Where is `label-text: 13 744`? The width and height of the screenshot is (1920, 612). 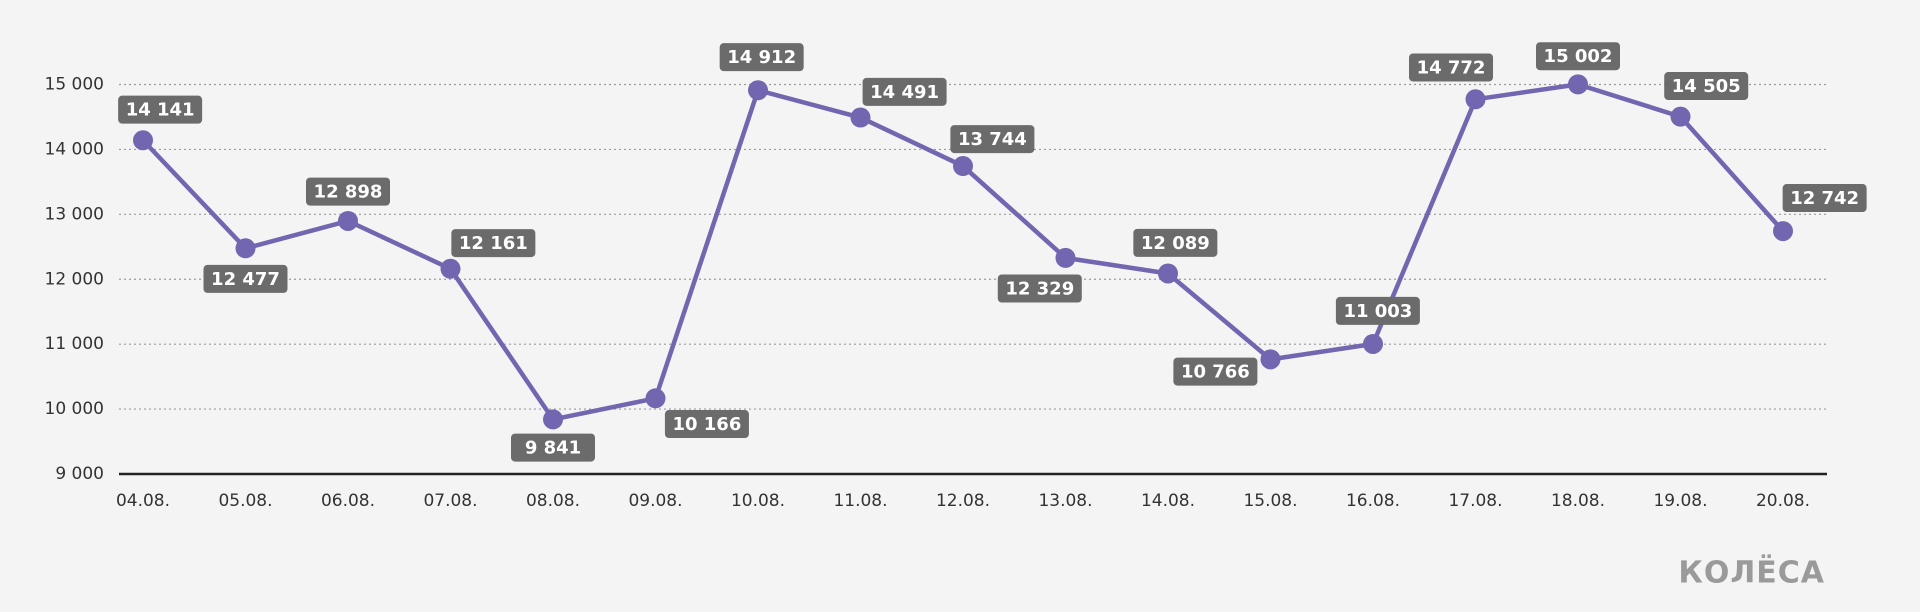 label-text: 13 744 is located at coordinates (992, 139).